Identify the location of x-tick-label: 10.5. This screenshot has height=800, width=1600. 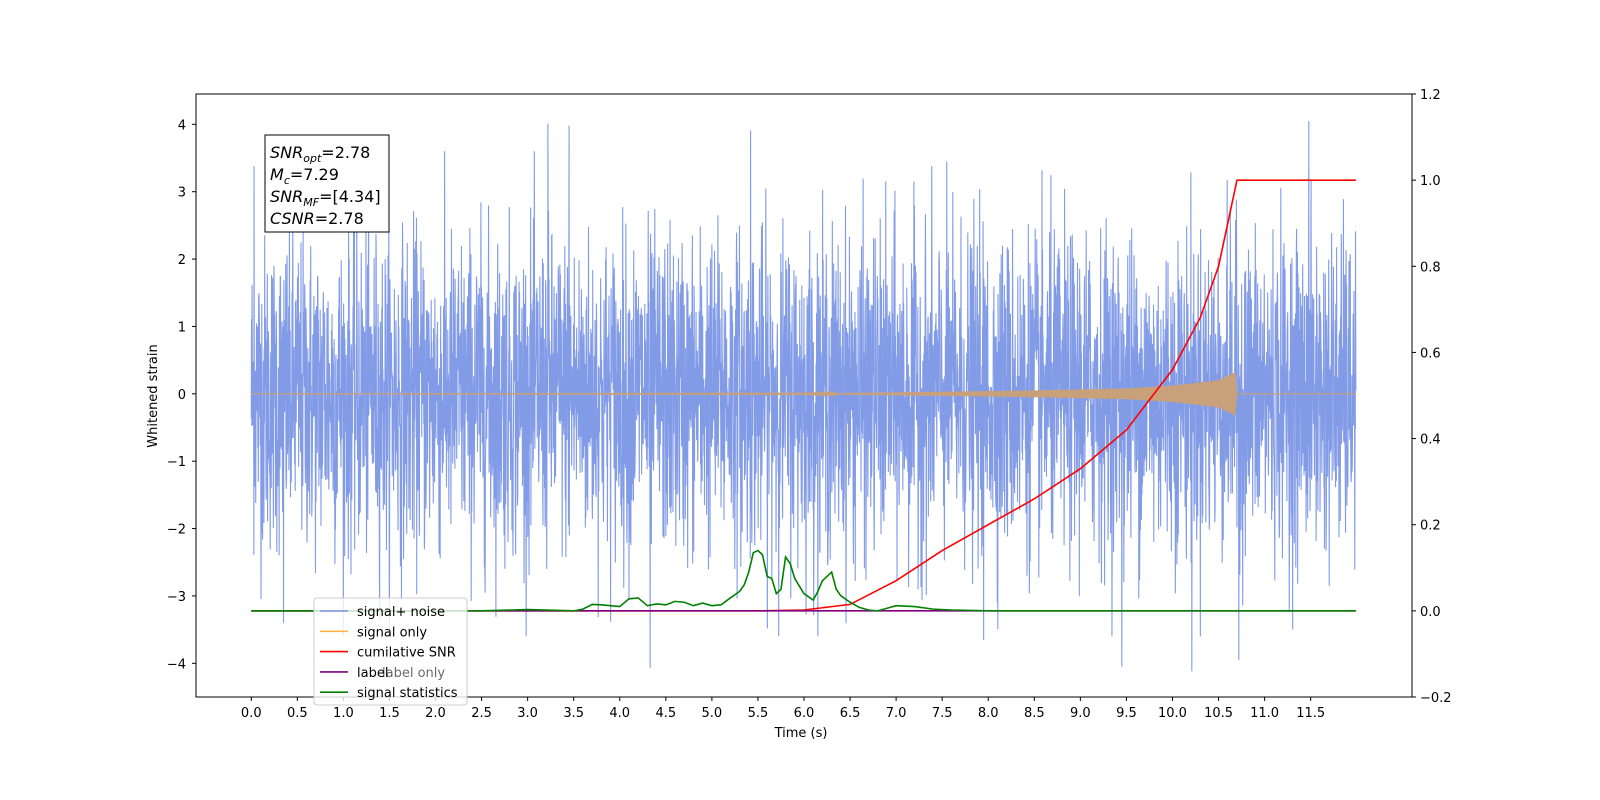
(1218, 713).